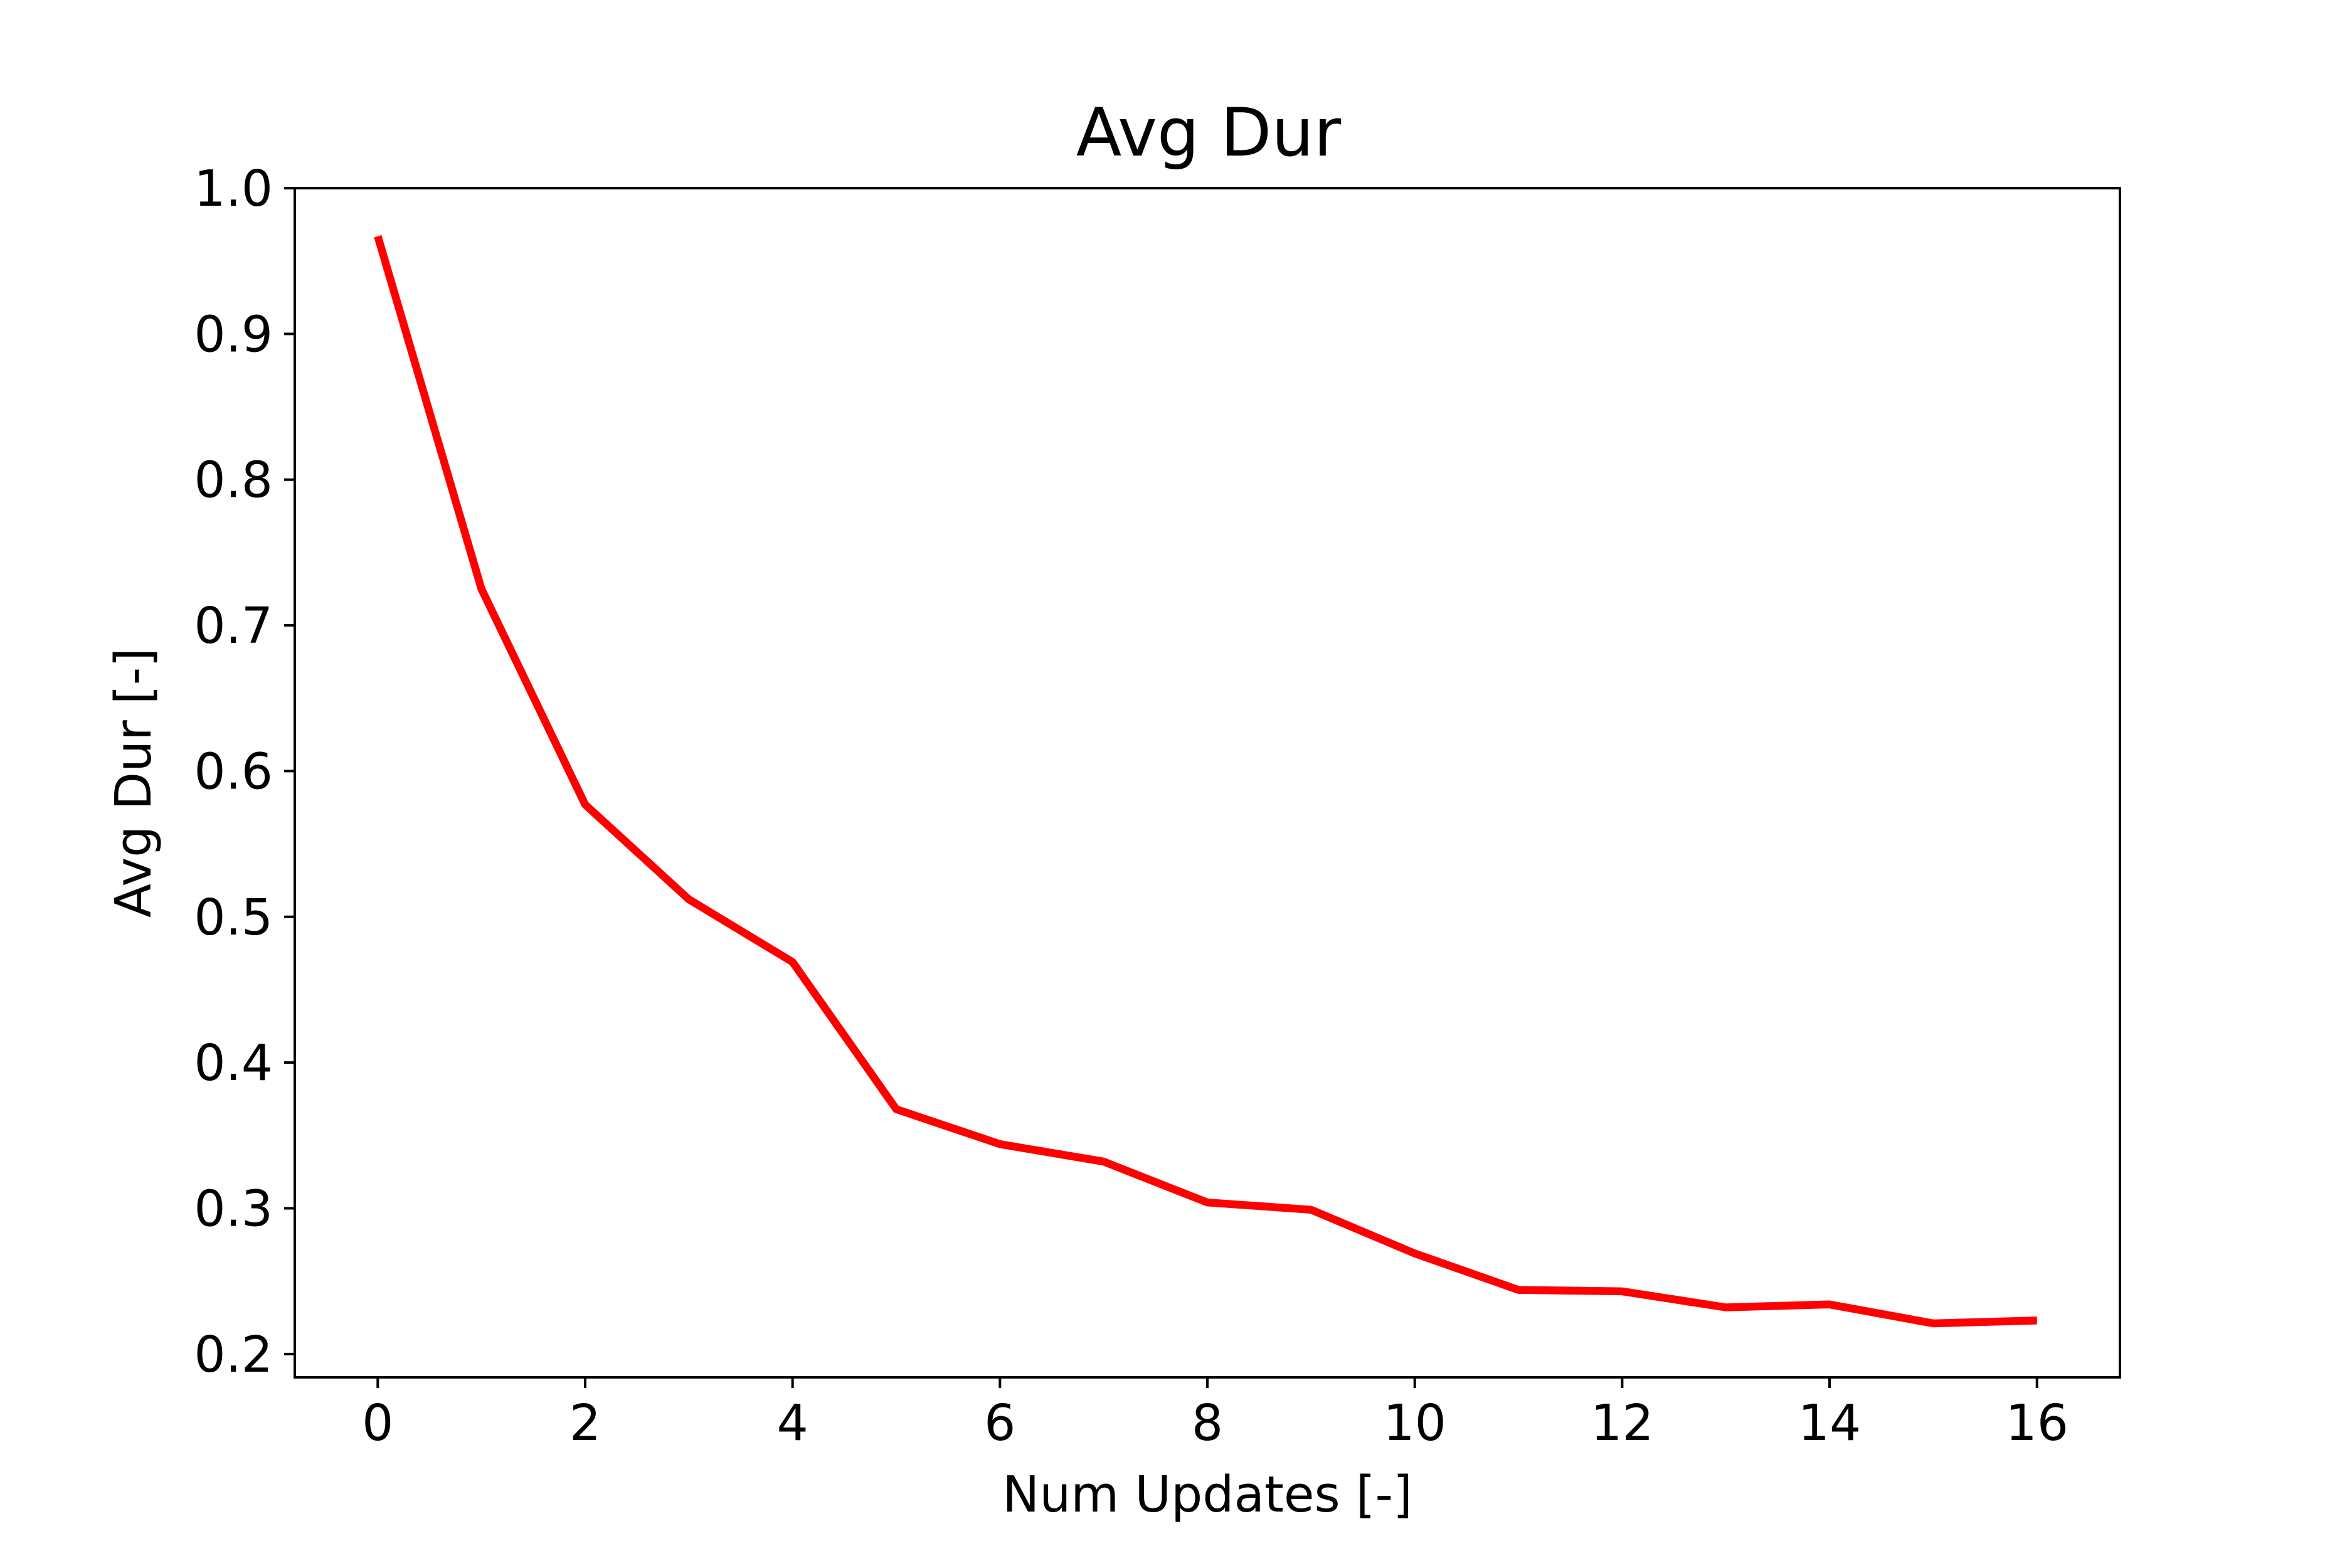 The image size is (2352, 1568). What do you see at coordinates (233, 771) in the screenshot?
I see `y-tick-label: 0.6` at bounding box center [233, 771].